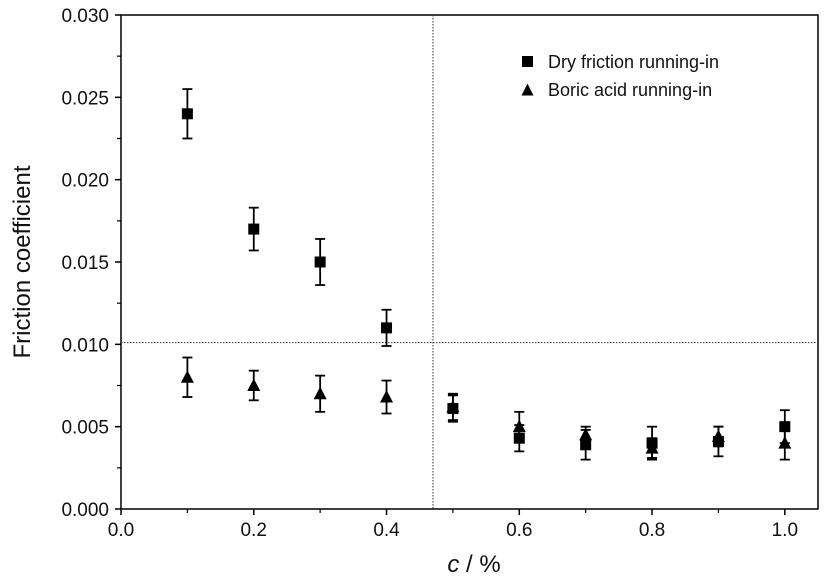 The width and height of the screenshot is (827, 579). What do you see at coordinates (85, 16) in the screenshot?
I see `y-tick-label: 0.030` at bounding box center [85, 16].